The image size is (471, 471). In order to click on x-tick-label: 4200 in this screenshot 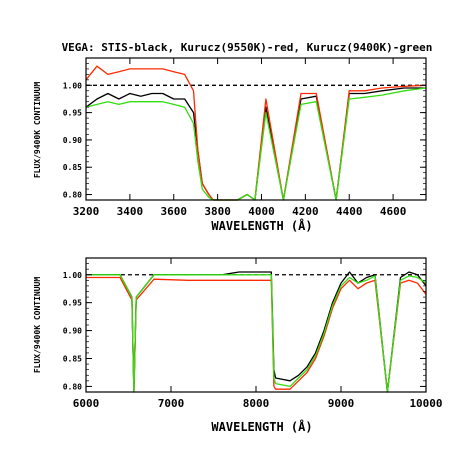, I will do `click(305, 211)`.